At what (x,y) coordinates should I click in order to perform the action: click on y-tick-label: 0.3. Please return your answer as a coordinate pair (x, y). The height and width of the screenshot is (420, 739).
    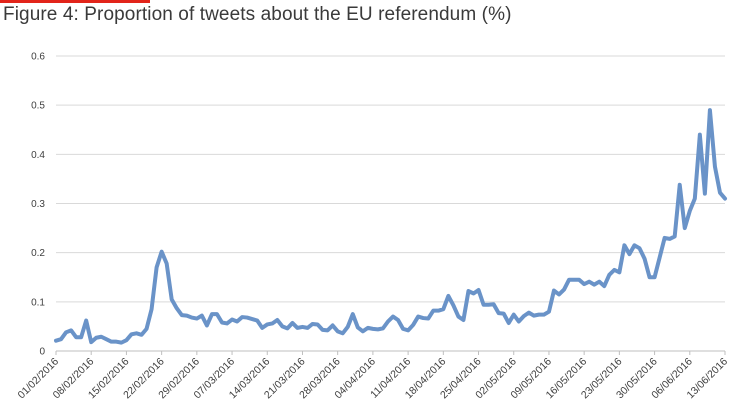
    Looking at the image, I should click on (38, 204).